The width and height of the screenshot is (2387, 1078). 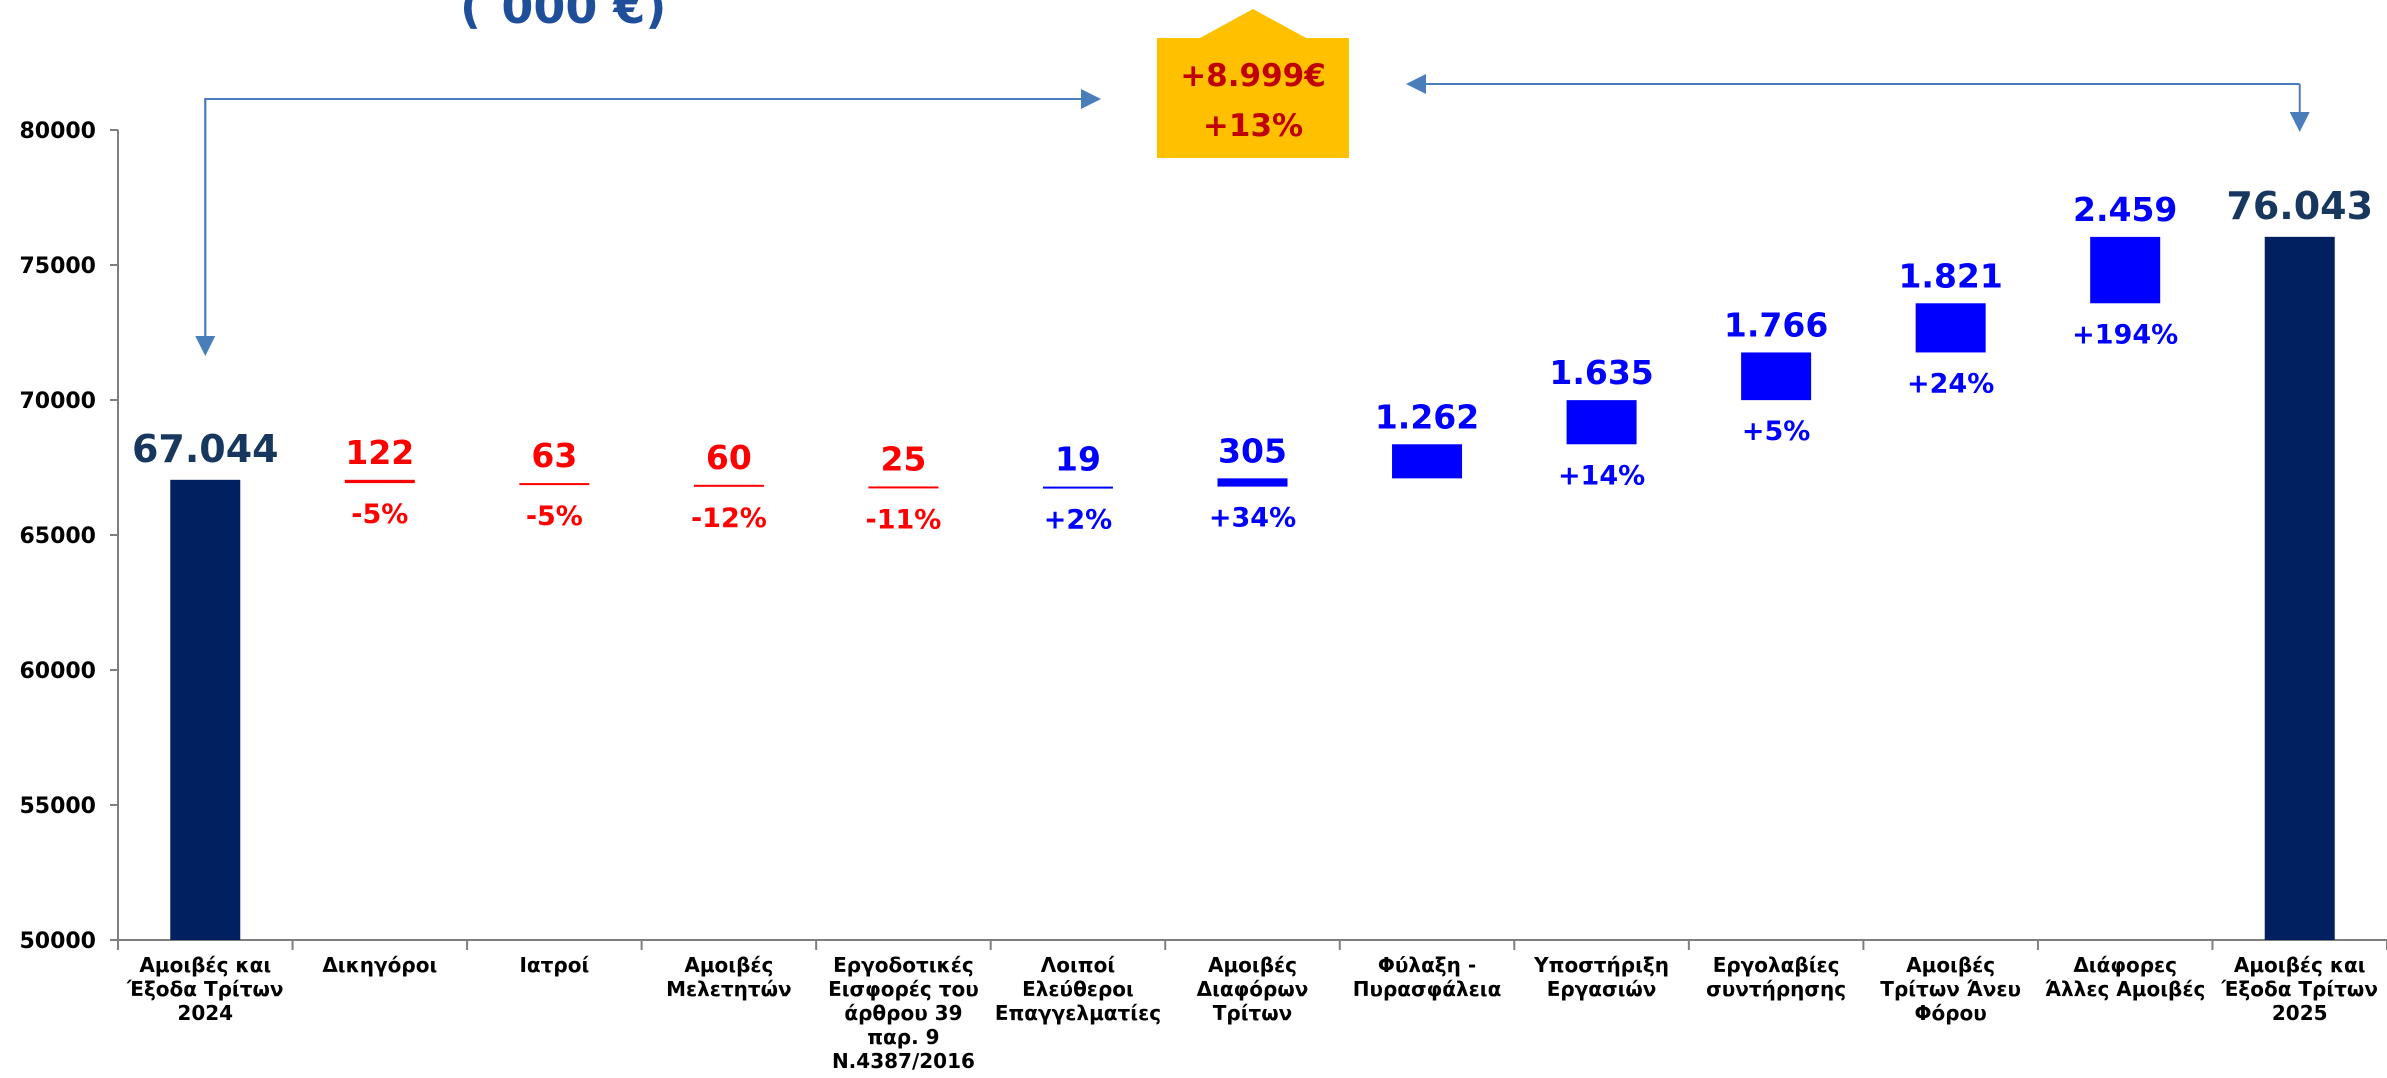 I want to click on x-category-label: Διάφορες Άλλες Αμοιβές, so click(x=2125, y=977).